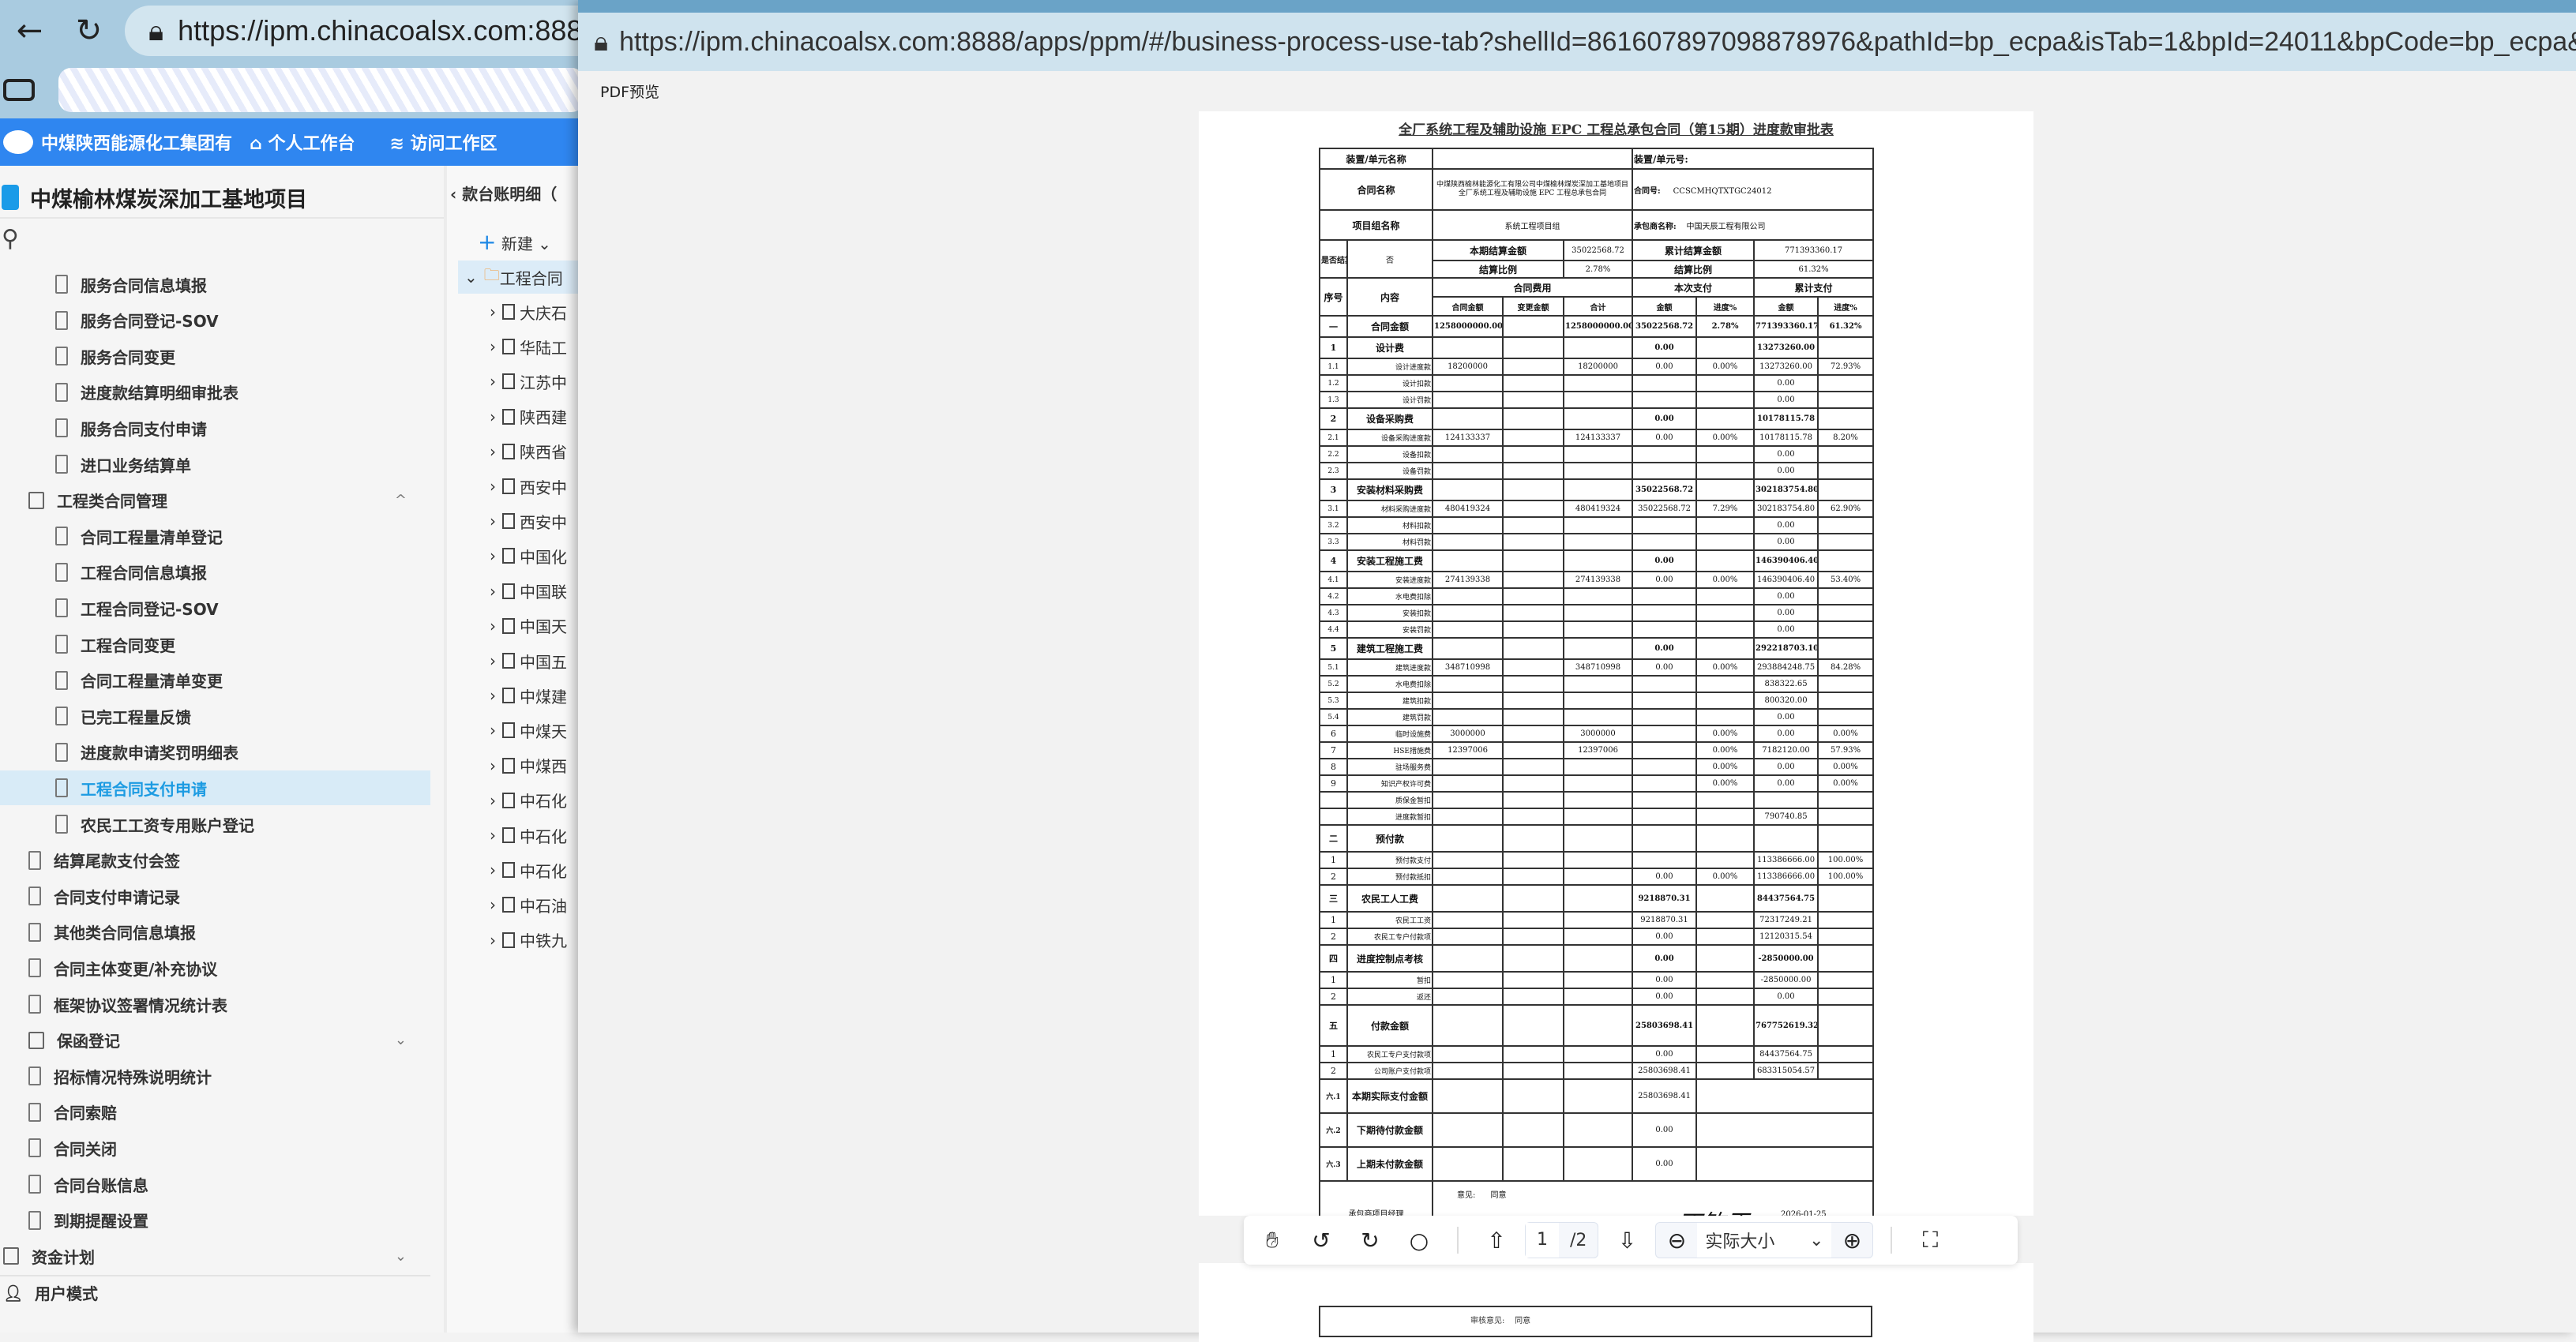 The image size is (2576, 1342). Describe the element at coordinates (1852, 1241) in the screenshot. I see `zoom-in-icon: ⊕` at that location.